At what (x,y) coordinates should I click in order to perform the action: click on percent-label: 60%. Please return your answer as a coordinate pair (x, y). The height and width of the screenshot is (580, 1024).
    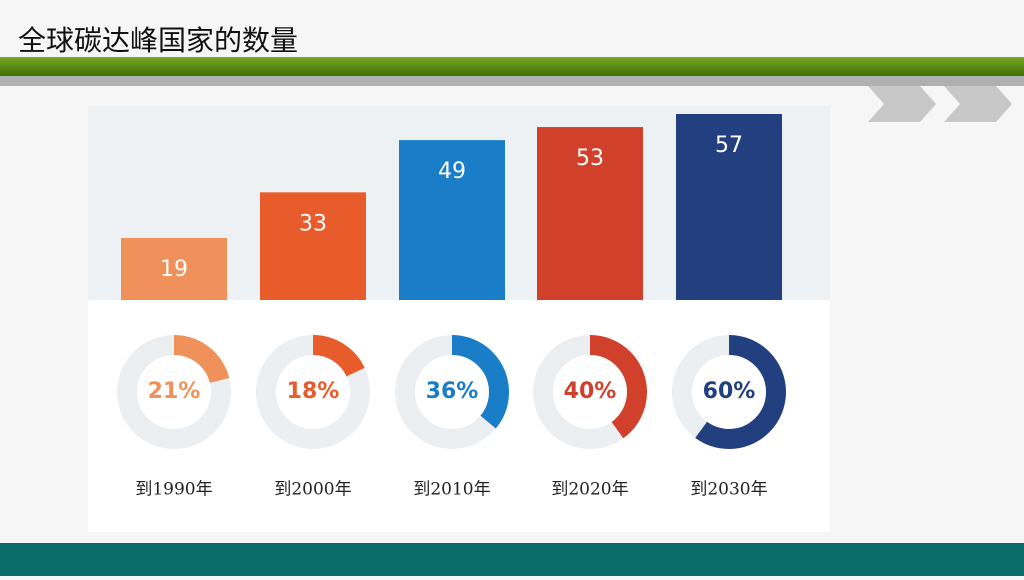
    Looking at the image, I should click on (729, 391).